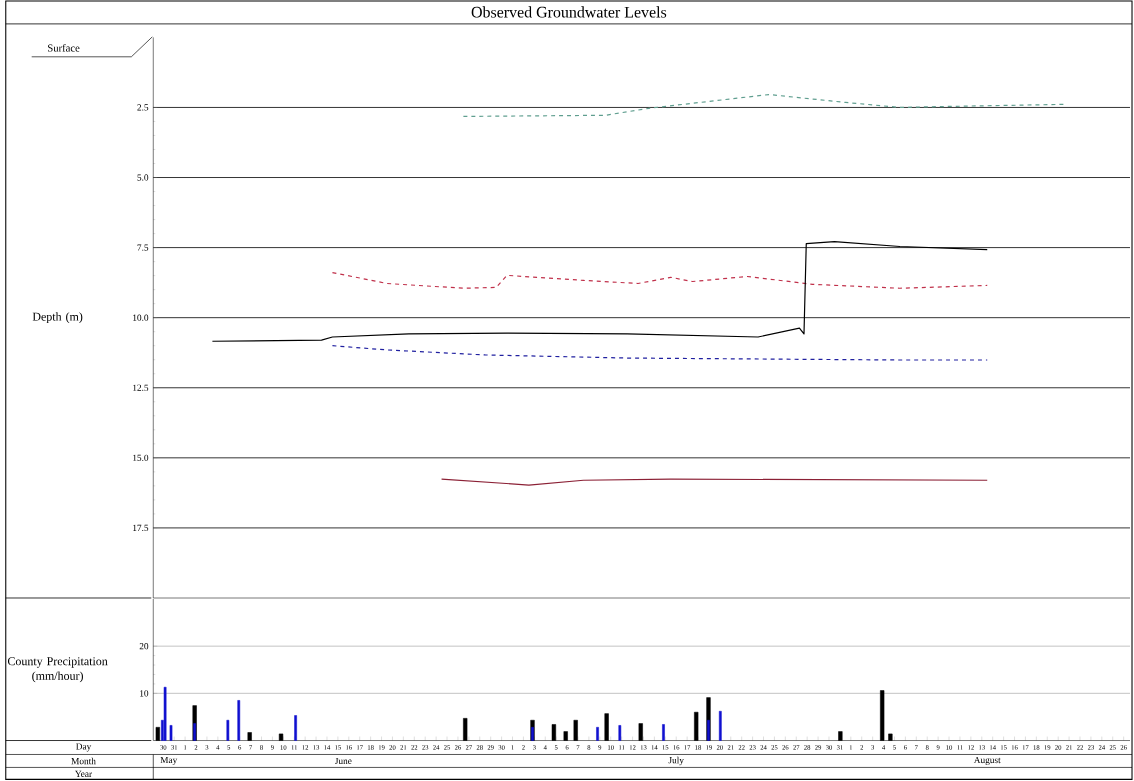 The width and height of the screenshot is (1134, 781). Describe the element at coordinates (987, 760) in the screenshot. I see `text: August` at that location.